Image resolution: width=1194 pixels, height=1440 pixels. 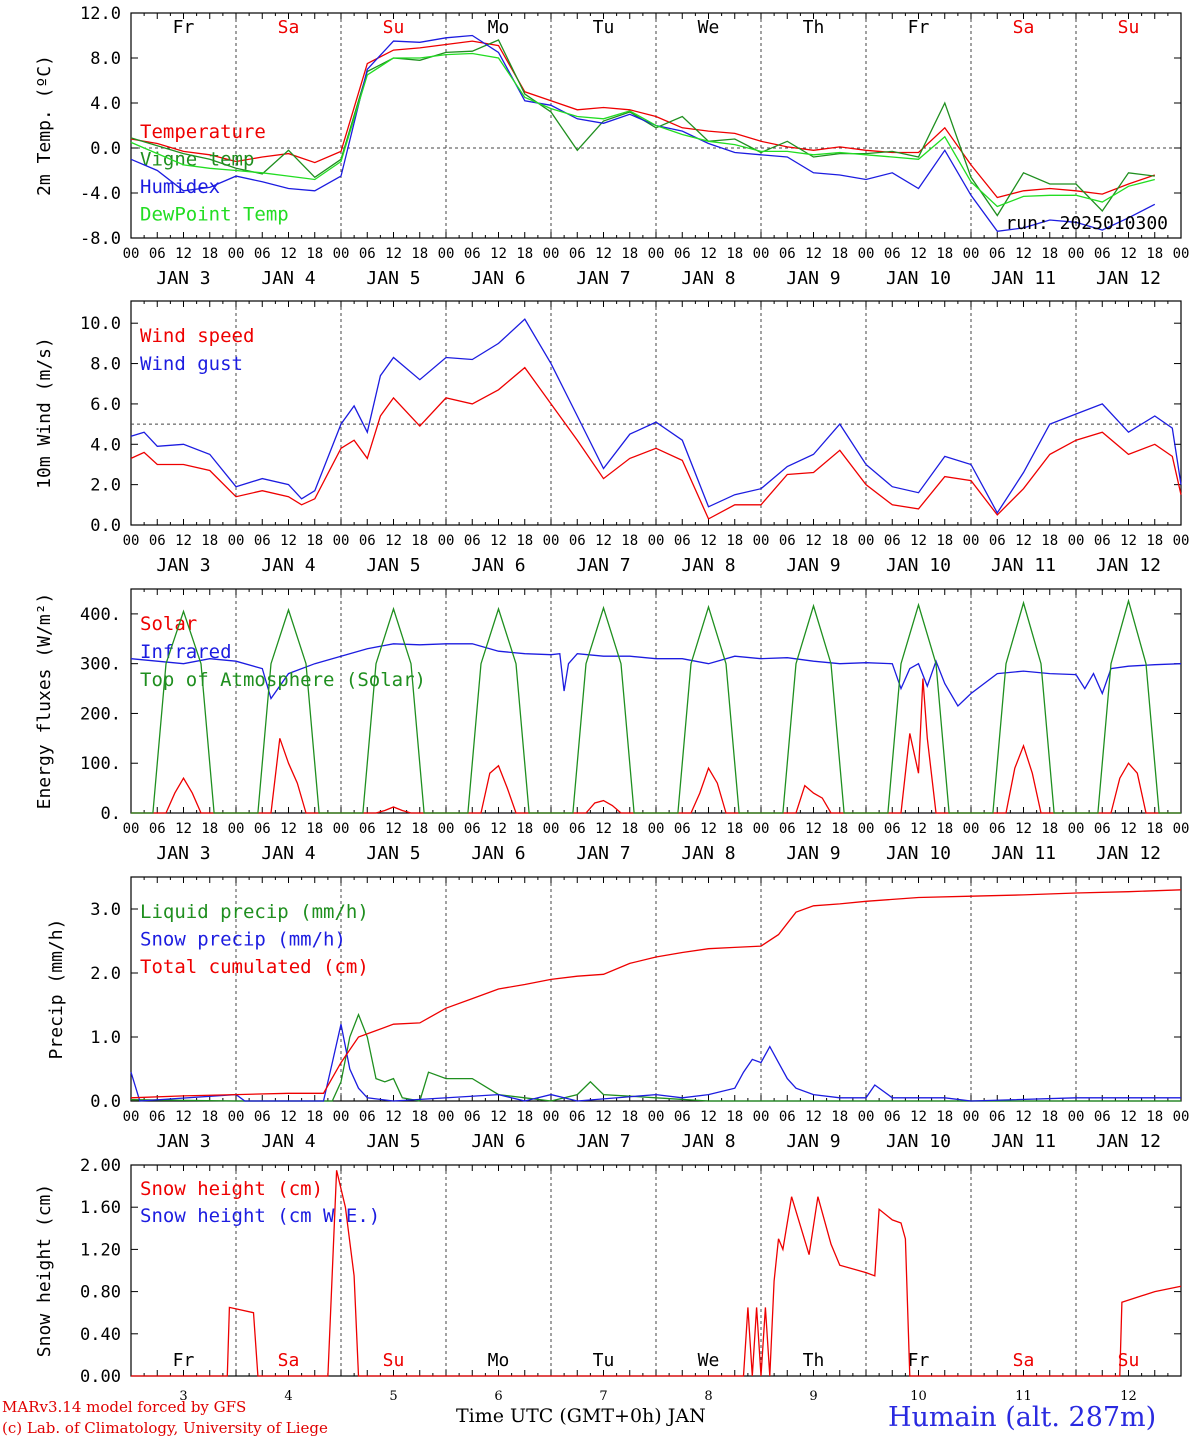 What do you see at coordinates (105, 910) in the screenshot?
I see `y-tick-label: 3.0` at bounding box center [105, 910].